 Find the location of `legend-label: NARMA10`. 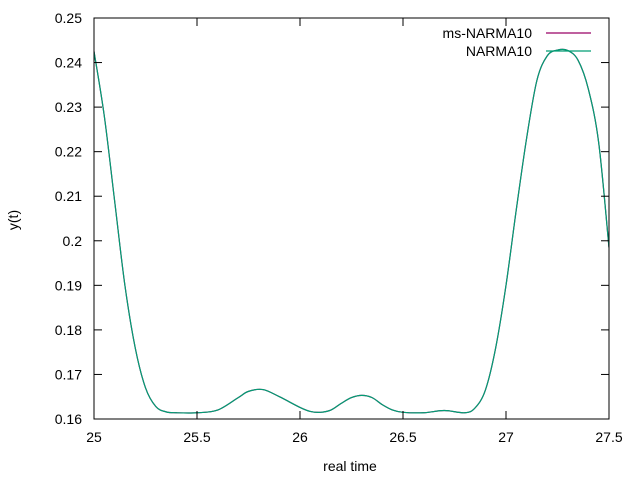

legend-label: NARMA10 is located at coordinates (499, 51).